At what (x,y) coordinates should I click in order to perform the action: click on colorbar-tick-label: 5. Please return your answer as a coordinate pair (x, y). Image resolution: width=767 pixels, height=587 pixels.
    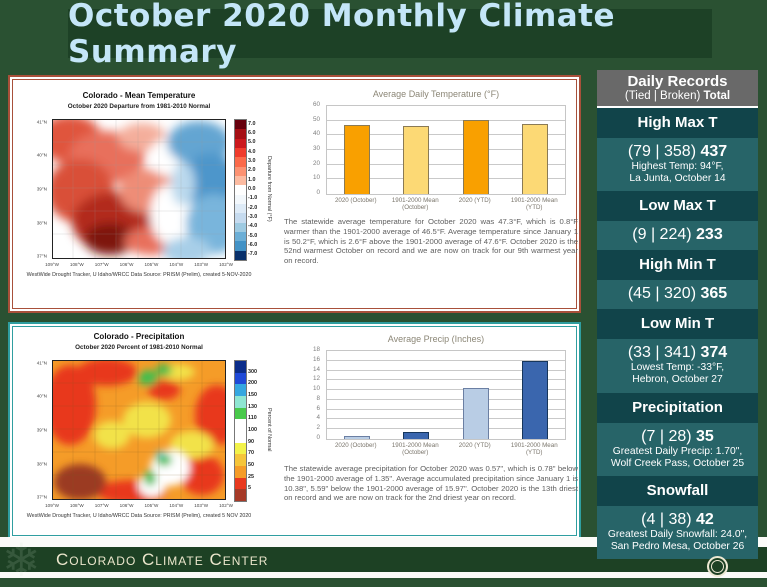
    Looking at the image, I should click on (249, 488).